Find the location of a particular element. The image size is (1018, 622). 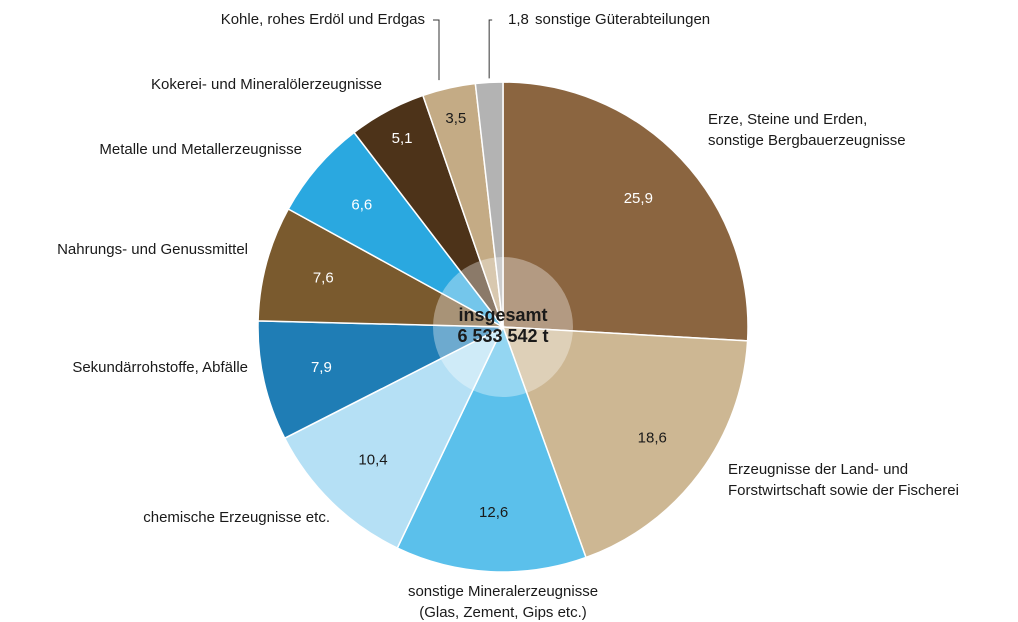

category-label: Sekundärrohstoffe, Abfälle is located at coordinates (160, 367).